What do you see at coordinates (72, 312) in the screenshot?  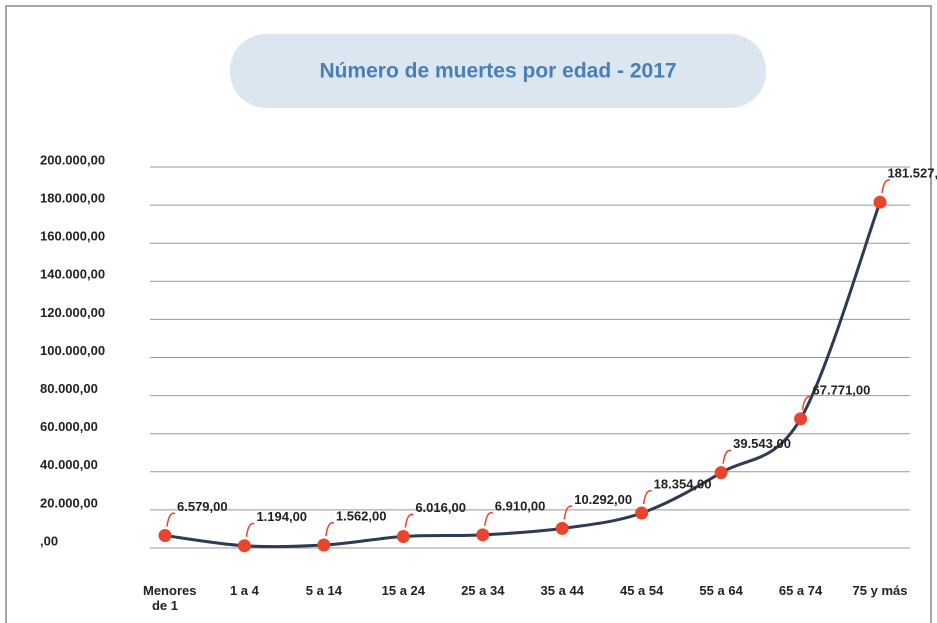 I see `y-tick-label: 120.000,00` at bounding box center [72, 312].